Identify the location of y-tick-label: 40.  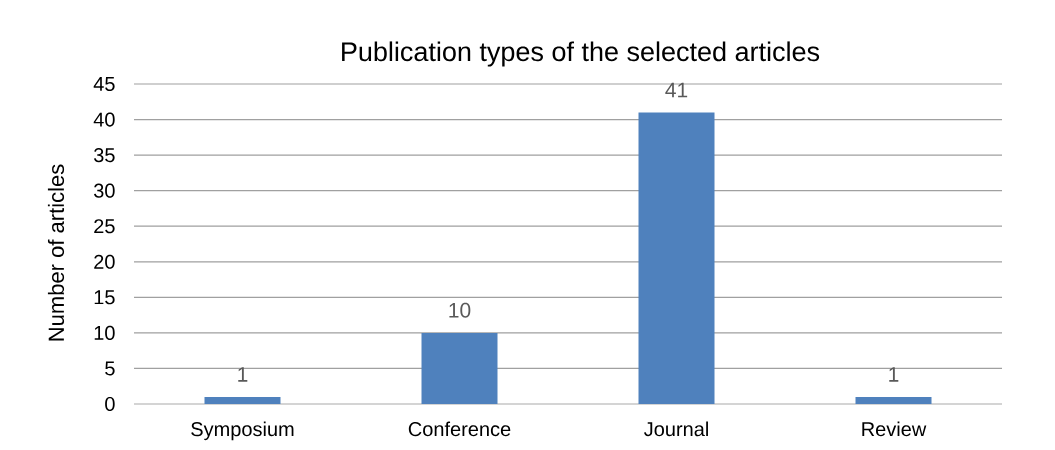
(104, 119).